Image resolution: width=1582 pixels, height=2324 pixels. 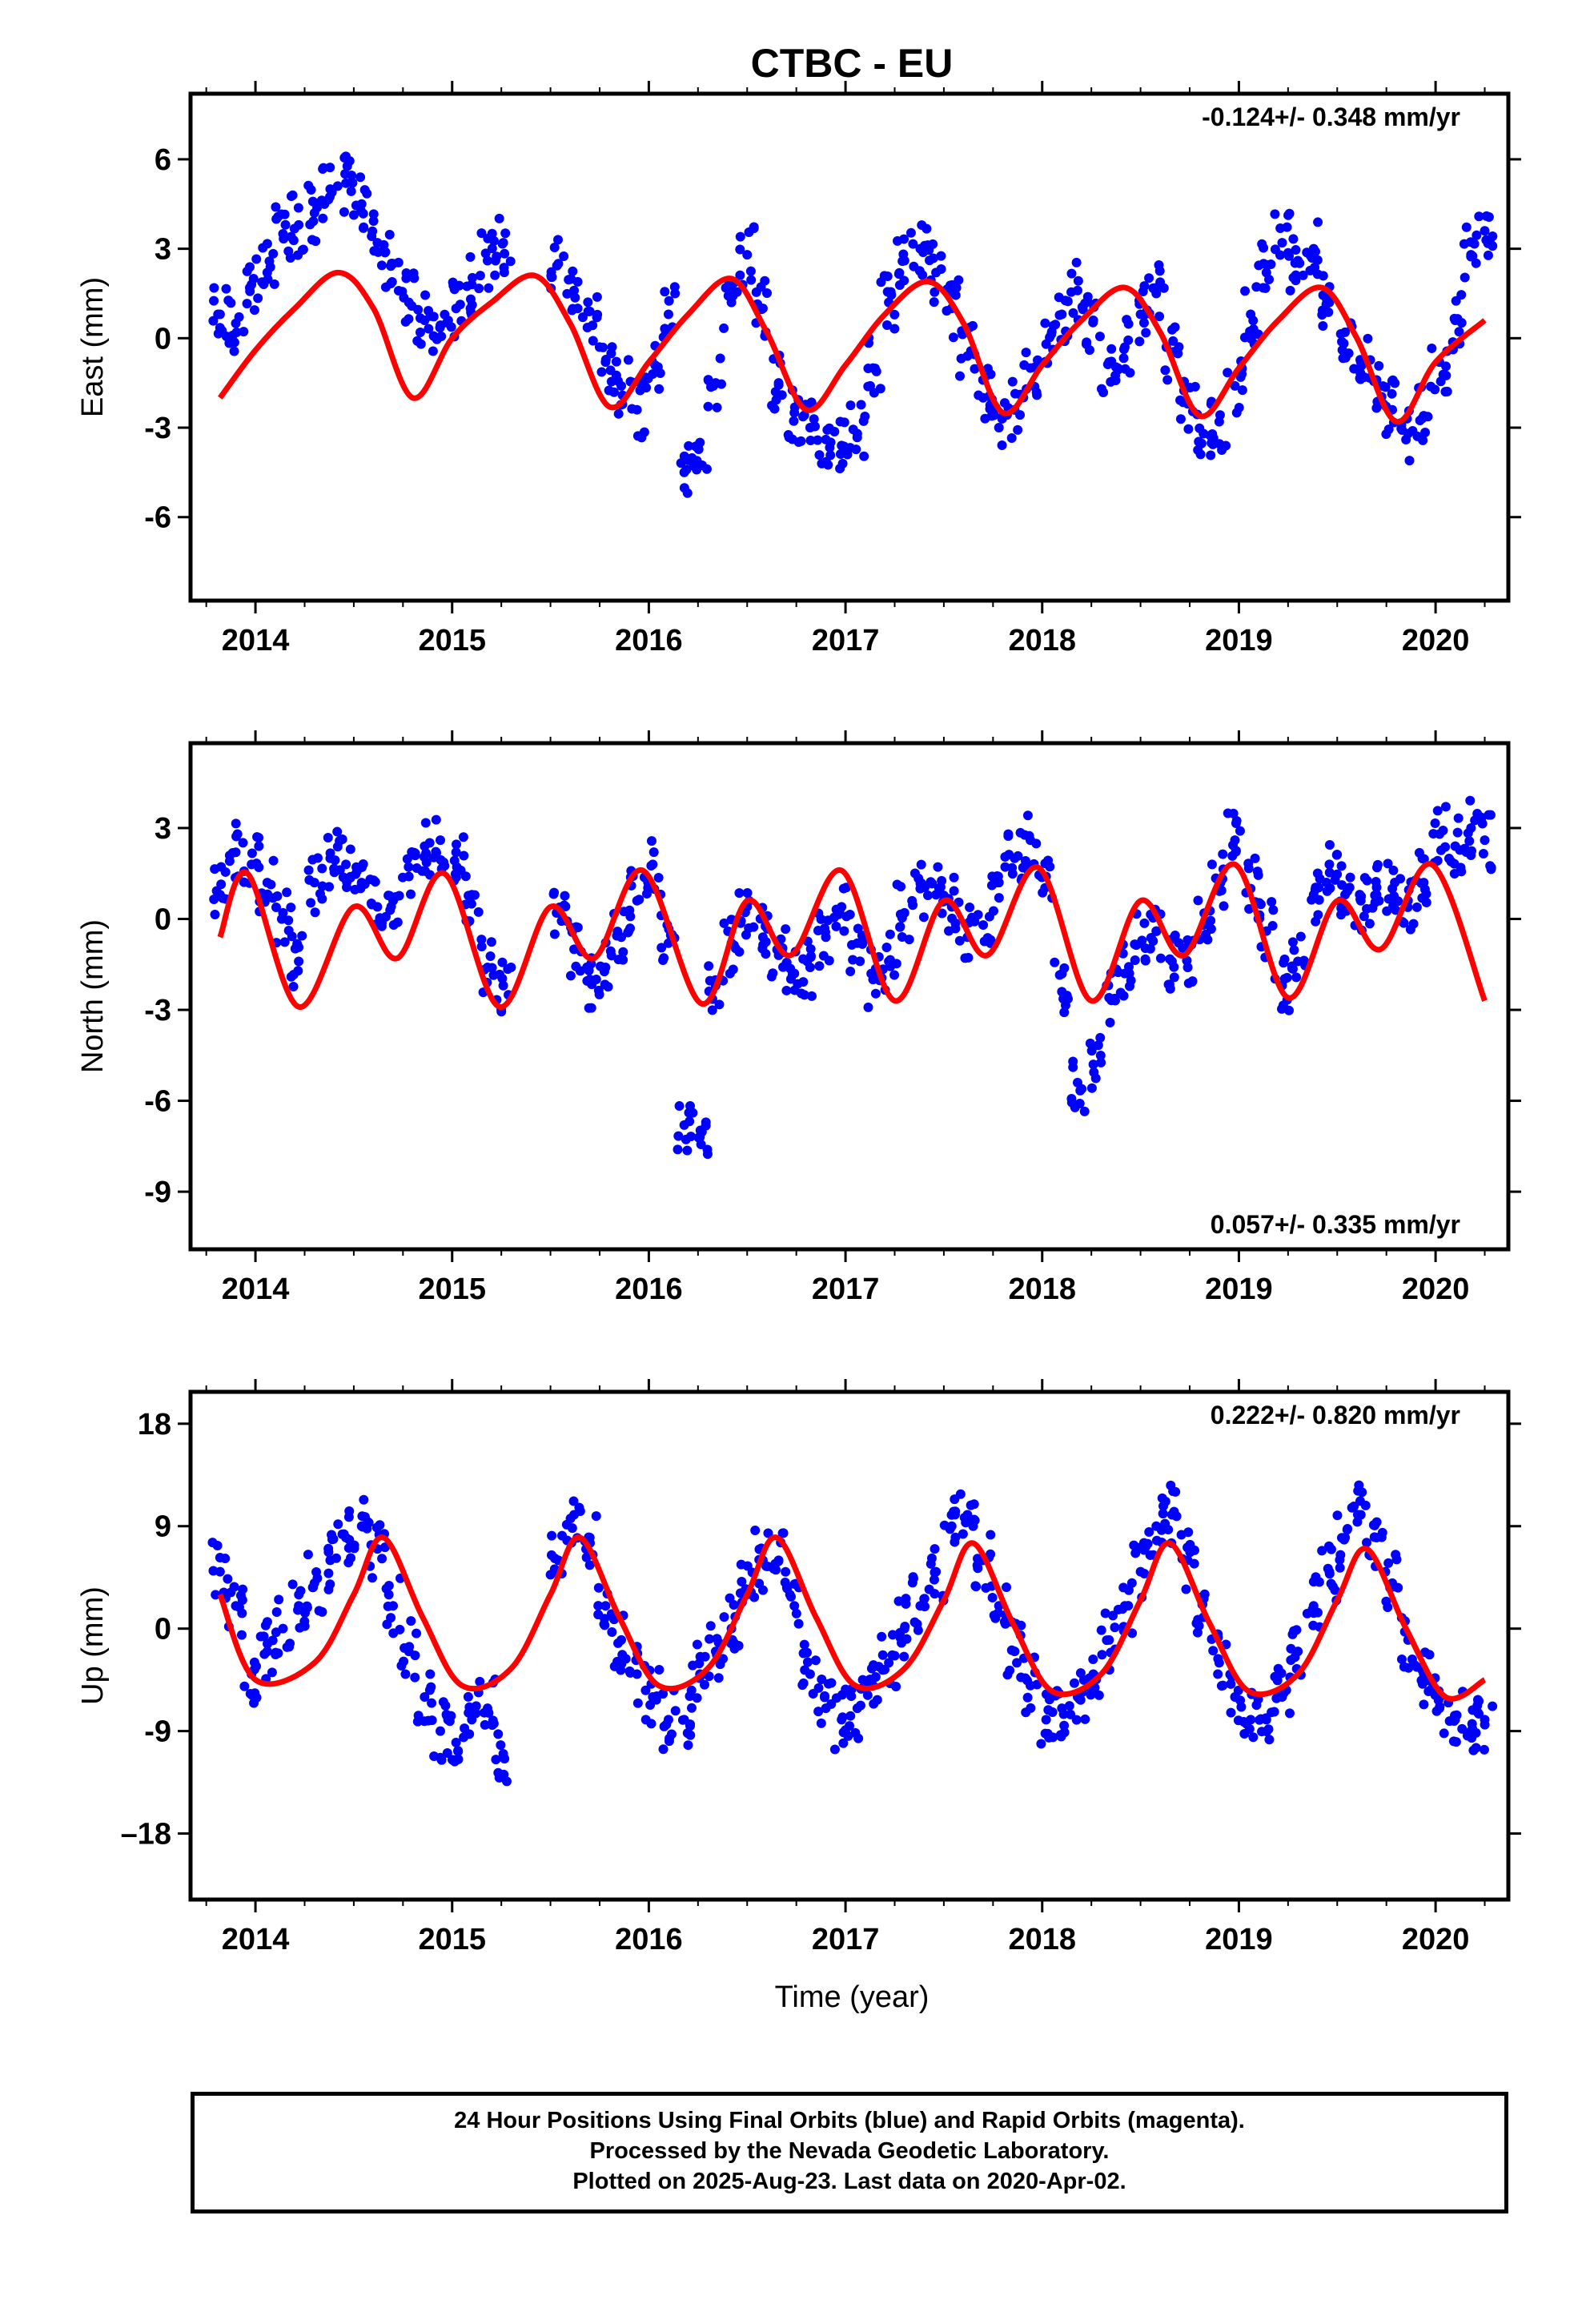 What do you see at coordinates (163, 160) in the screenshot?
I see `y-tick-label: 6` at bounding box center [163, 160].